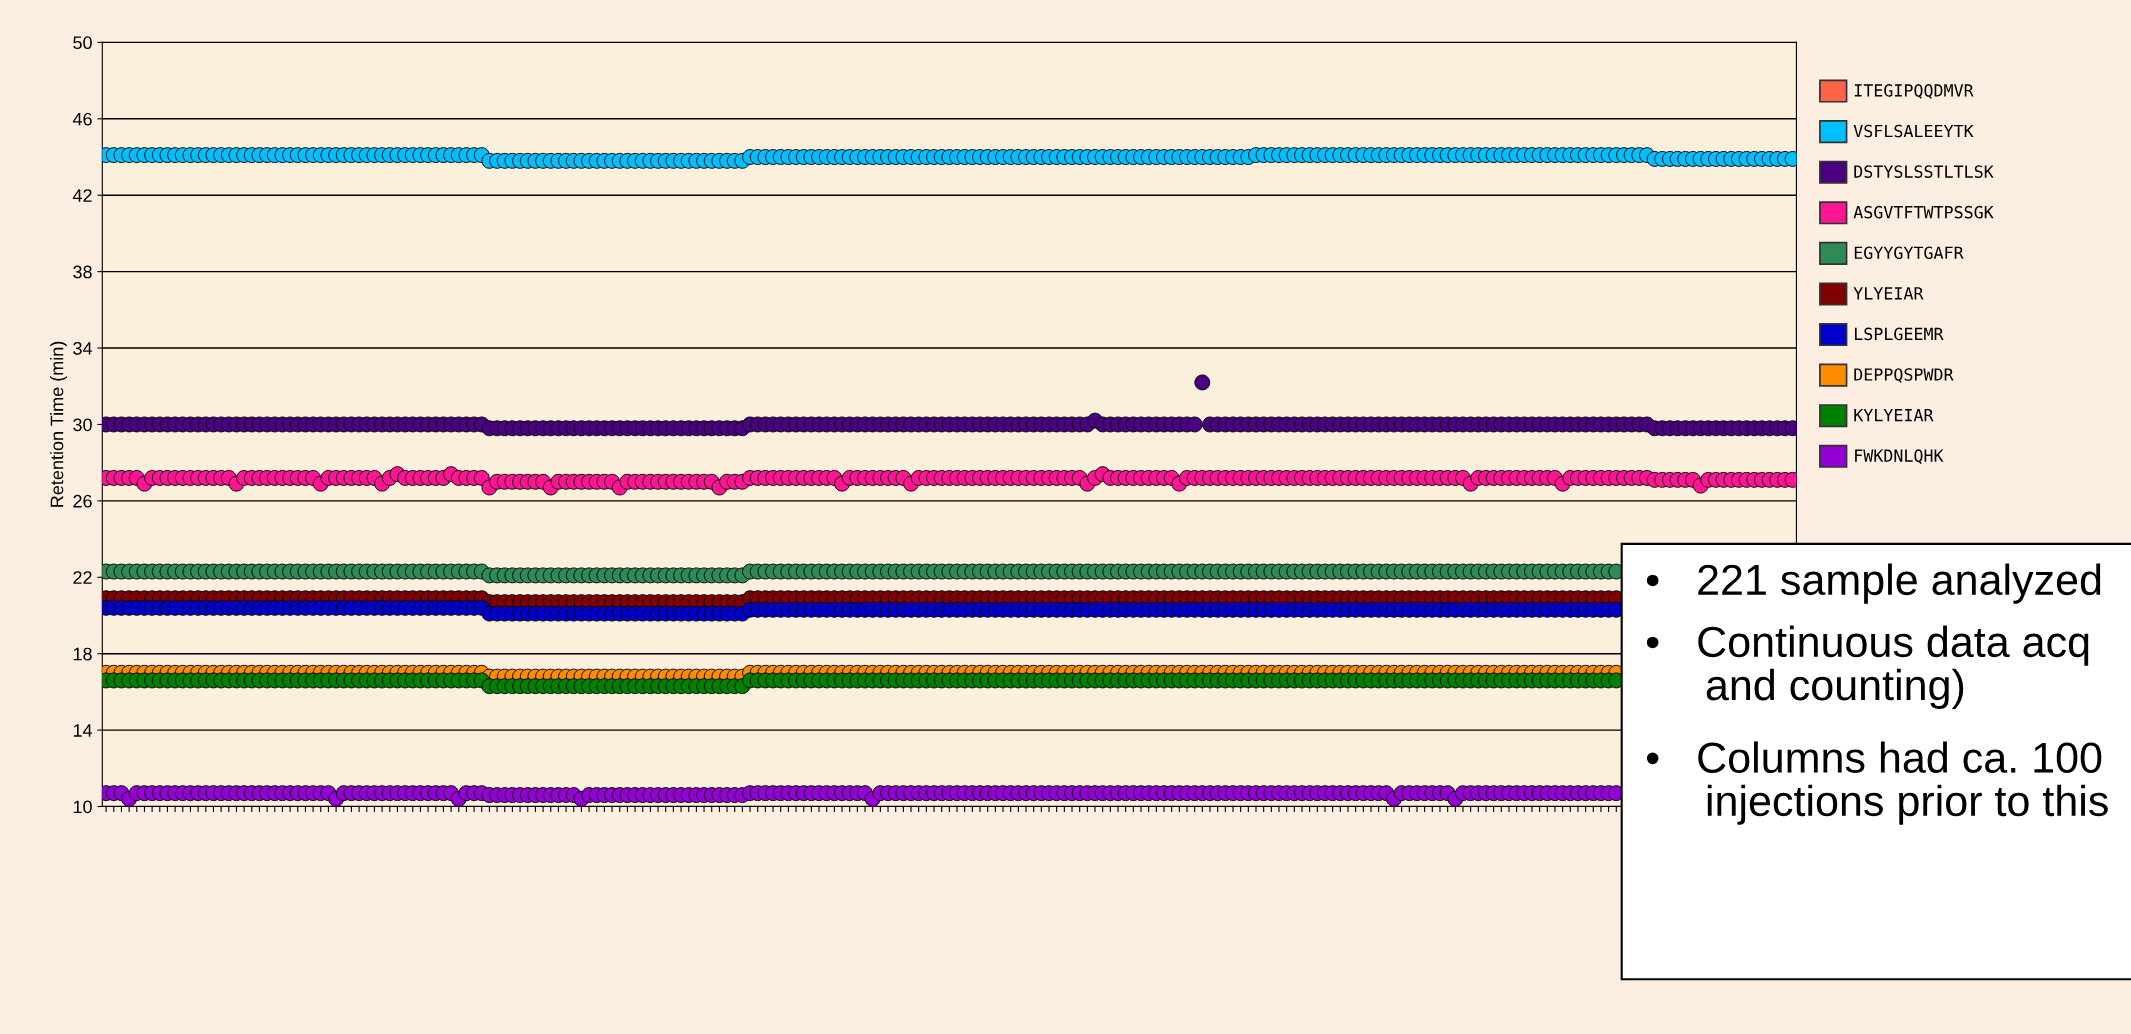 This screenshot has width=2131, height=1034. What do you see at coordinates (1913, 131) in the screenshot?
I see `legend-label: VSFLSALEEYTK` at bounding box center [1913, 131].